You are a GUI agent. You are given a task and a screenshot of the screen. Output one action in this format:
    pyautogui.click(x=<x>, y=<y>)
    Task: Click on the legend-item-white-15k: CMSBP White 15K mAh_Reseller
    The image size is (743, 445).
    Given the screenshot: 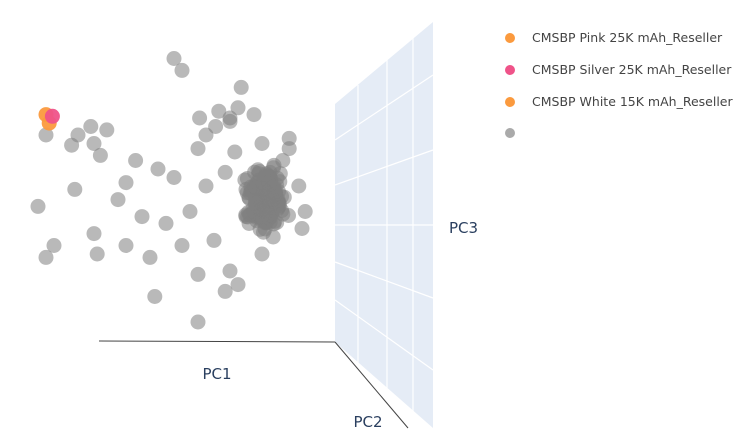 What is the action you would take?
    pyautogui.click(x=619, y=101)
    